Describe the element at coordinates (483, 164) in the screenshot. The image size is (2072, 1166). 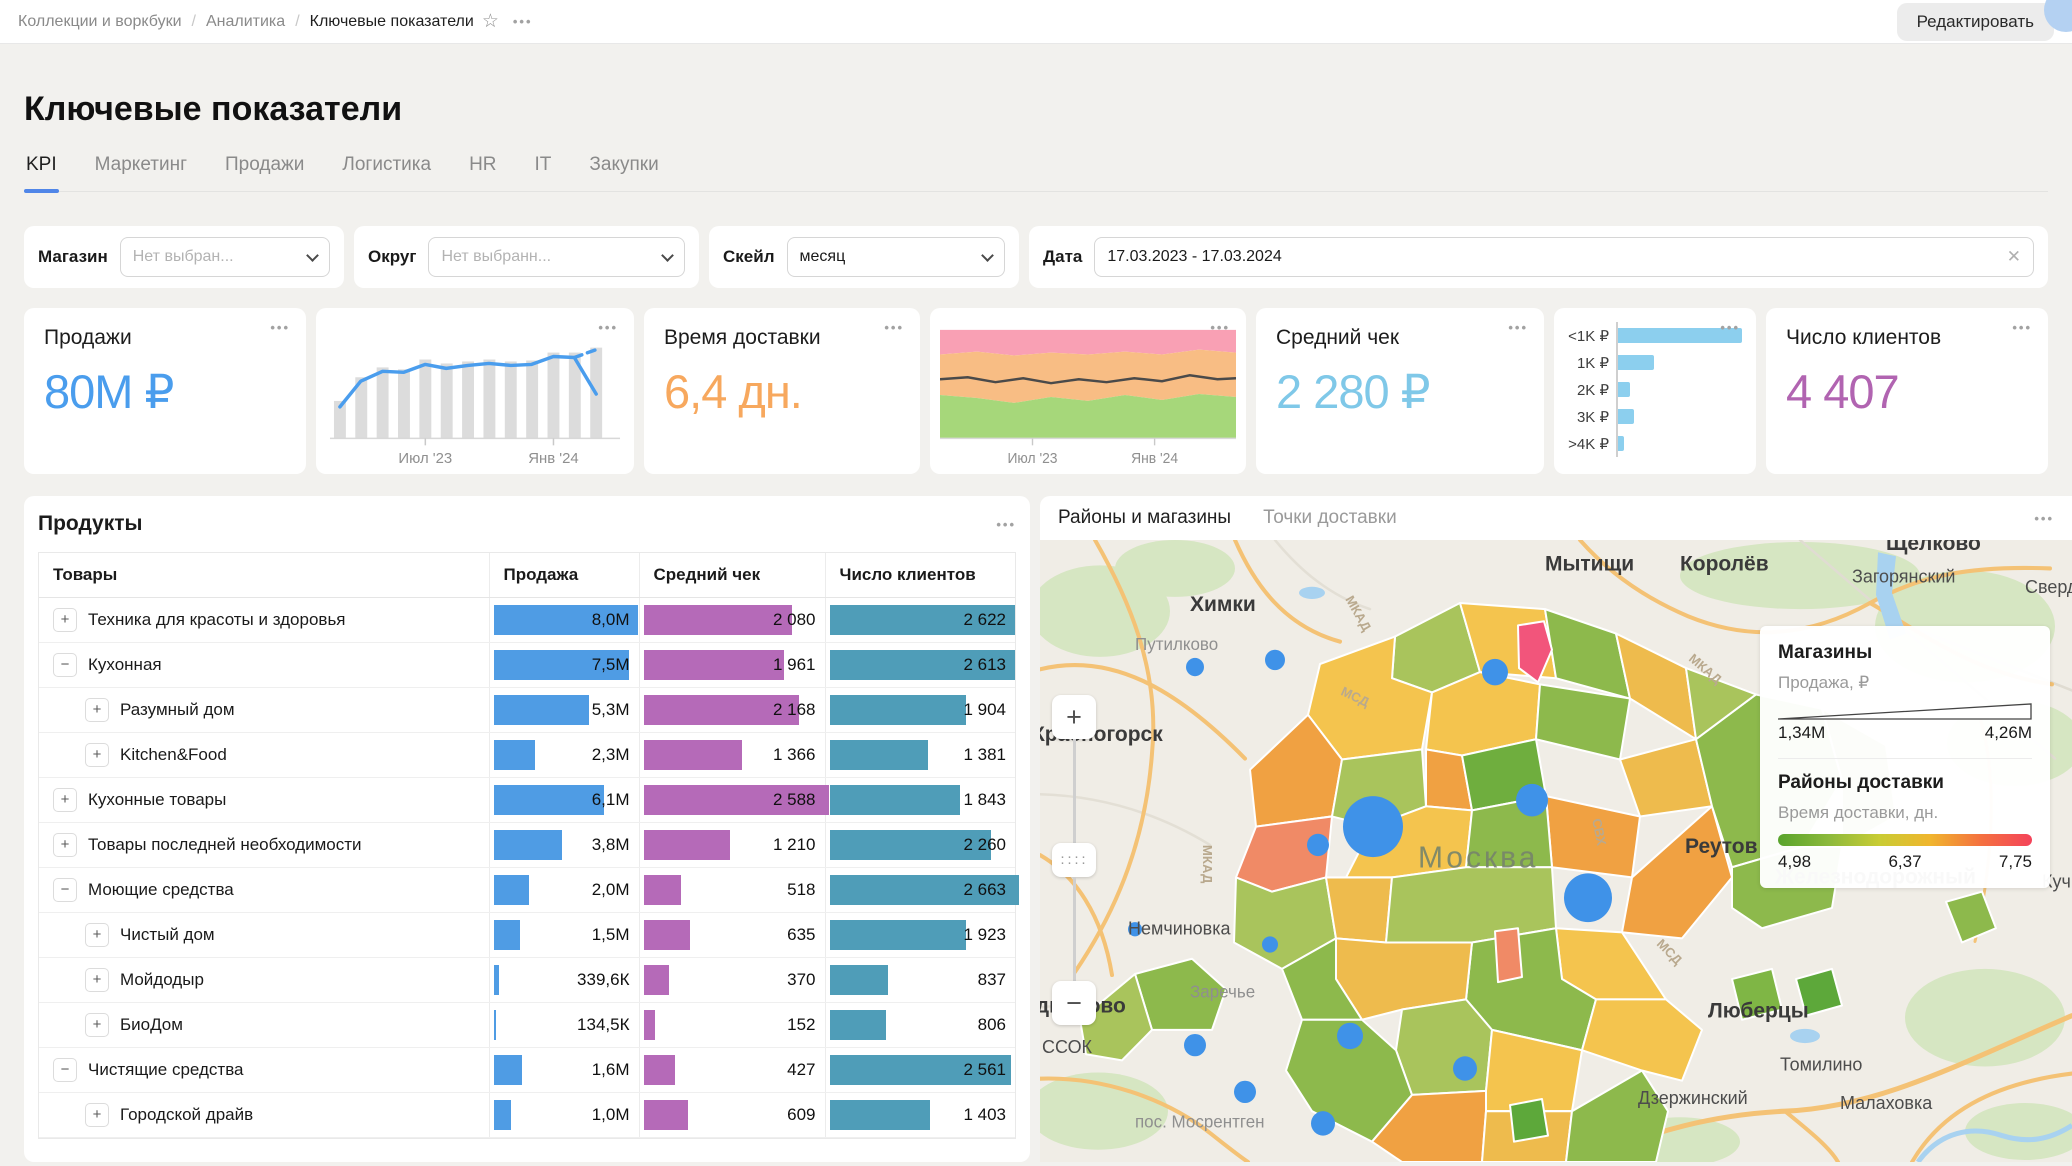
I see `tab-hr: HR` at that location.